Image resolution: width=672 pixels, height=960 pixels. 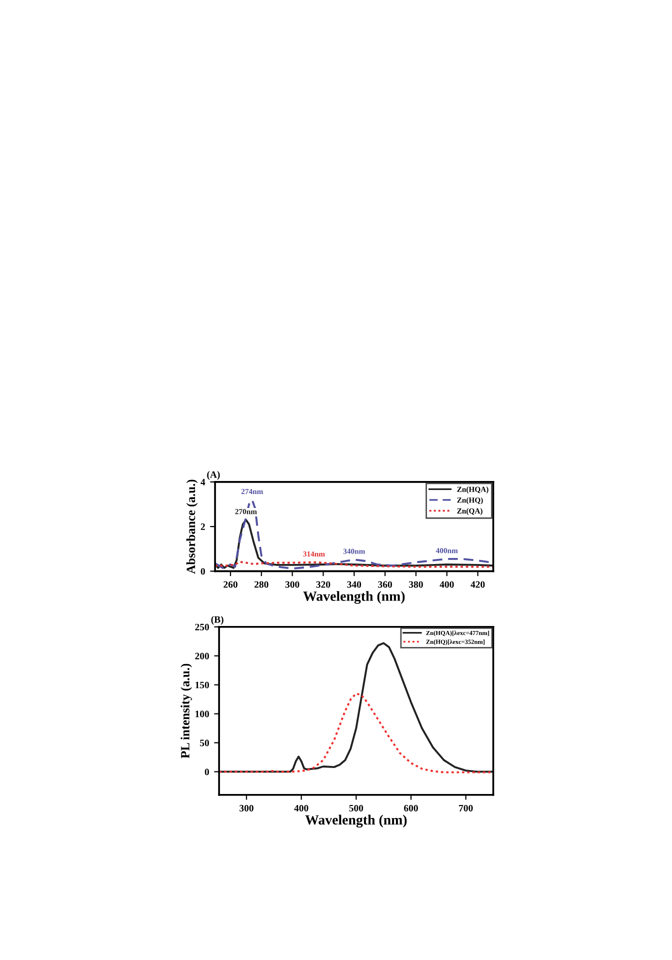 What do you see at coordinates (202, 714) in the screenshot?
I see `y-tick-label: 100` at bounding box center [202, 714].